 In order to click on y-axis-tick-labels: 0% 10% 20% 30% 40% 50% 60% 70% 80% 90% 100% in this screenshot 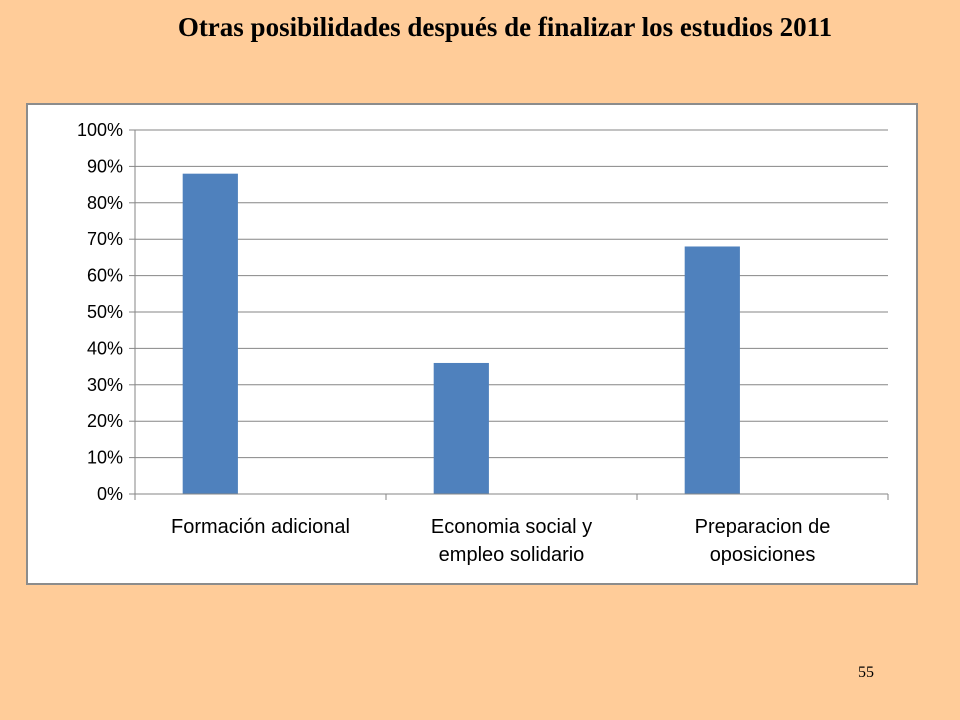, I will do `click(100, 312)`.